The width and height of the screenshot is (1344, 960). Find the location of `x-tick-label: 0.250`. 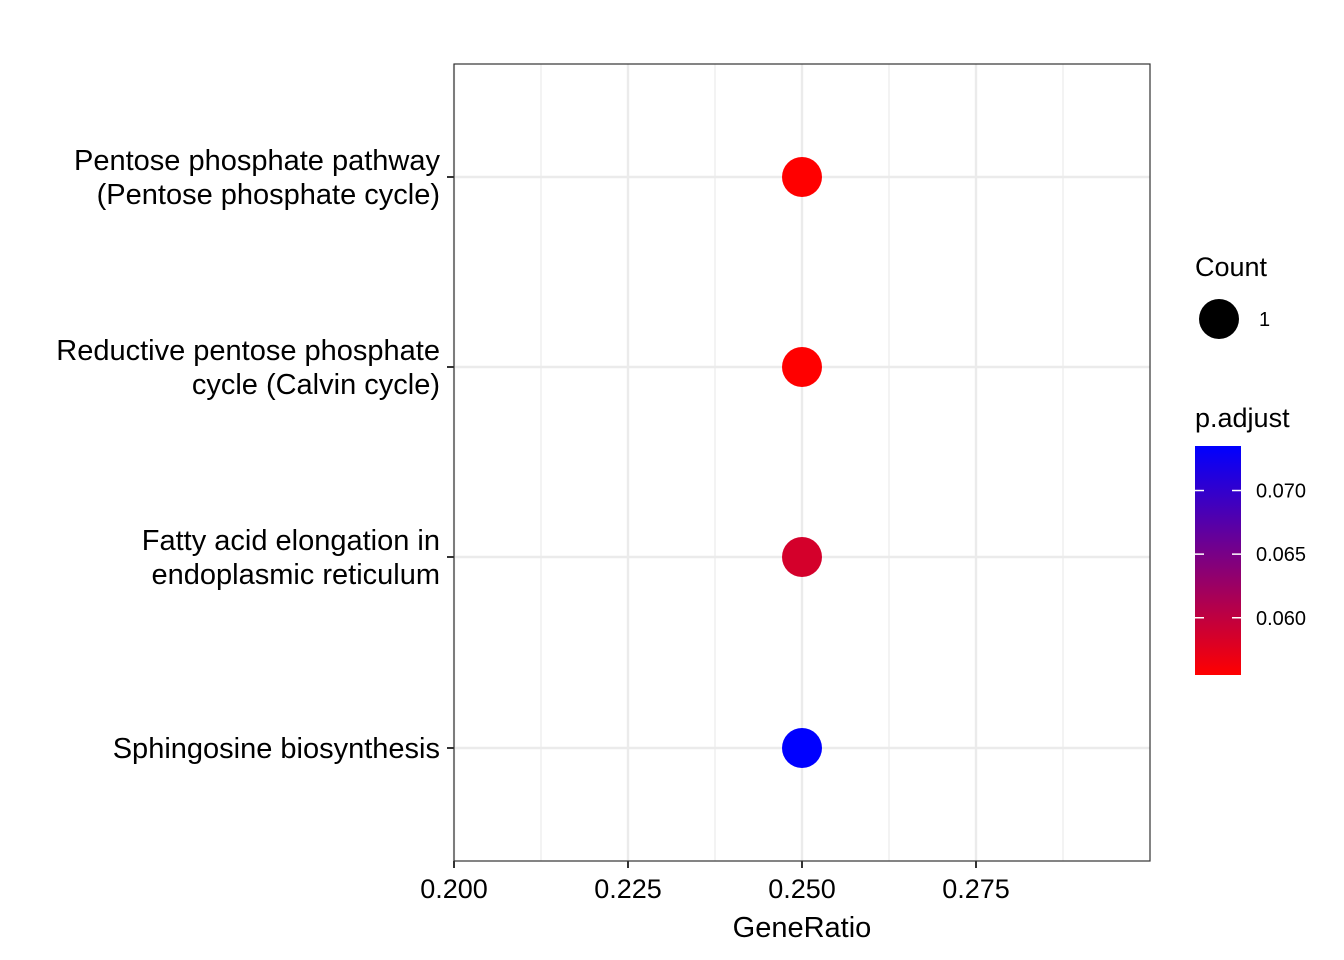

x-tick-label: 0.250 is located at coordinates (802, 889).